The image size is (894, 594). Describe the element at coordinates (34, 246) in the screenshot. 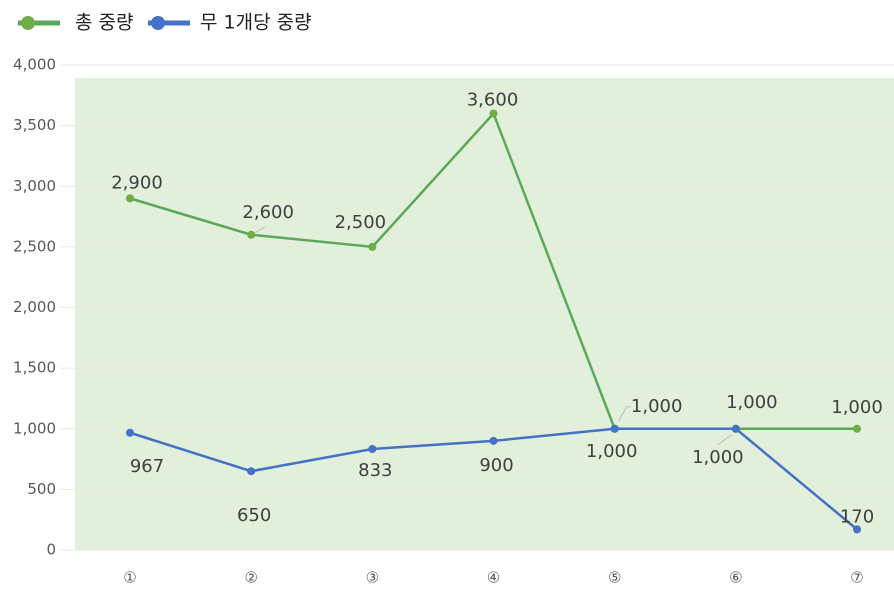

I see `y-tick-label: 2,500` at that location.